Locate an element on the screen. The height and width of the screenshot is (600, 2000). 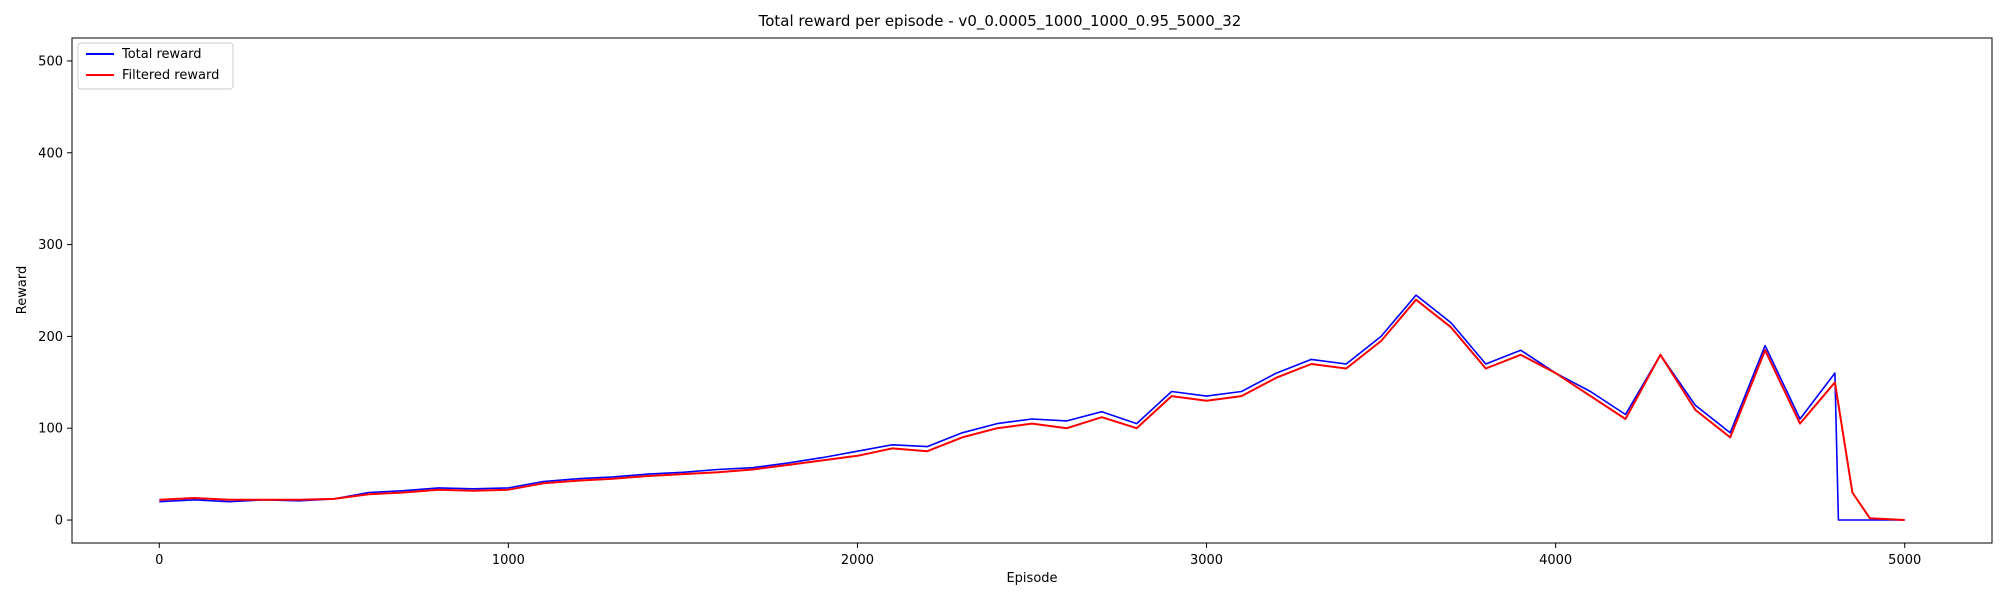
x-tick-label: 2000 is located at coordinates (857, 560).